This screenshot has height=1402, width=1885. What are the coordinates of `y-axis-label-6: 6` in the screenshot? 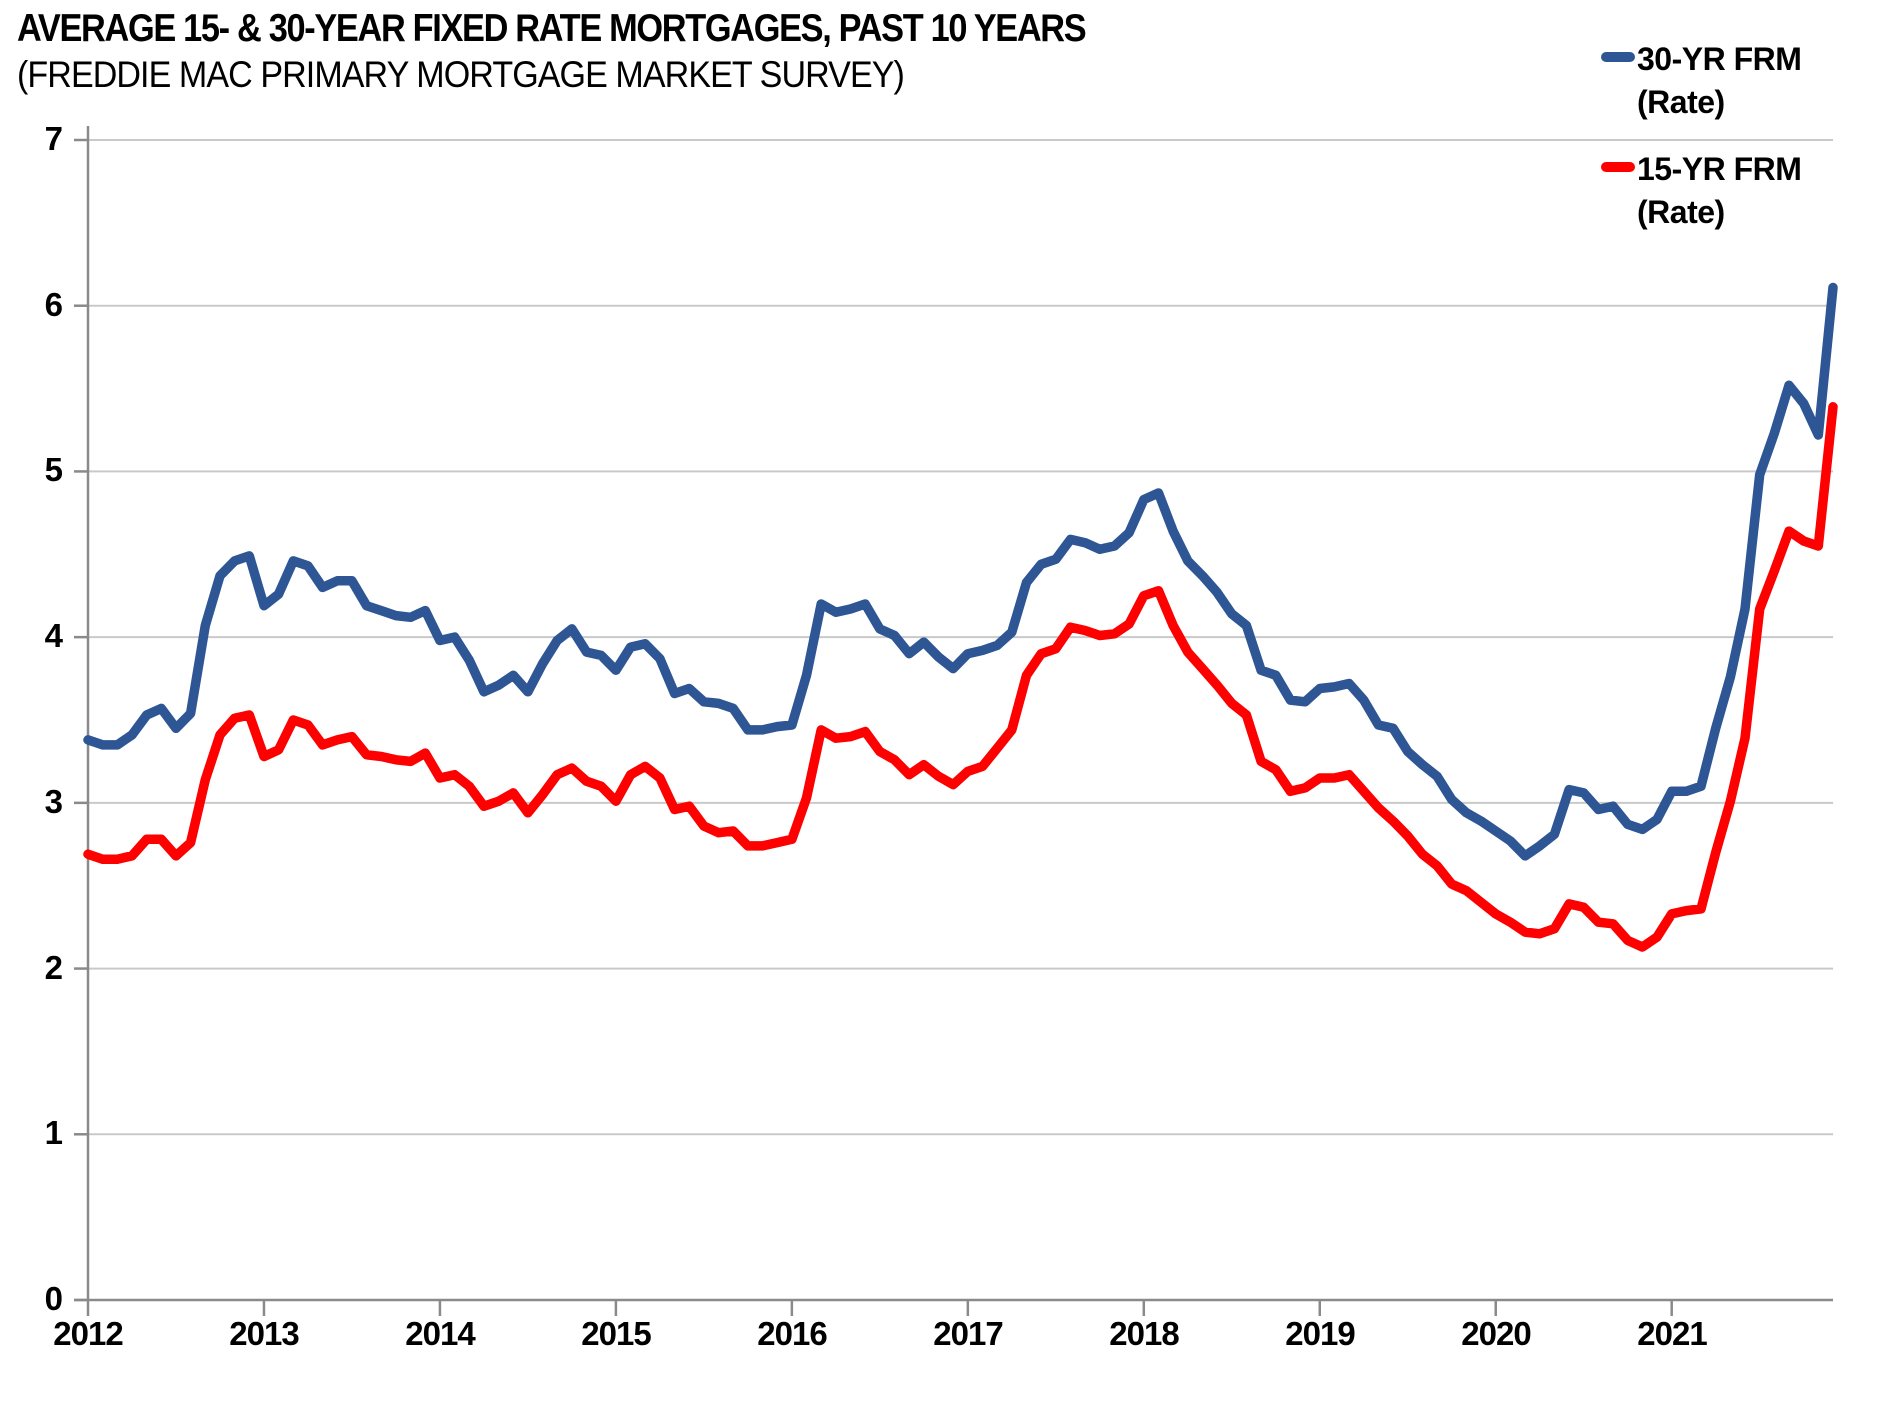 It's located at (53, 304).